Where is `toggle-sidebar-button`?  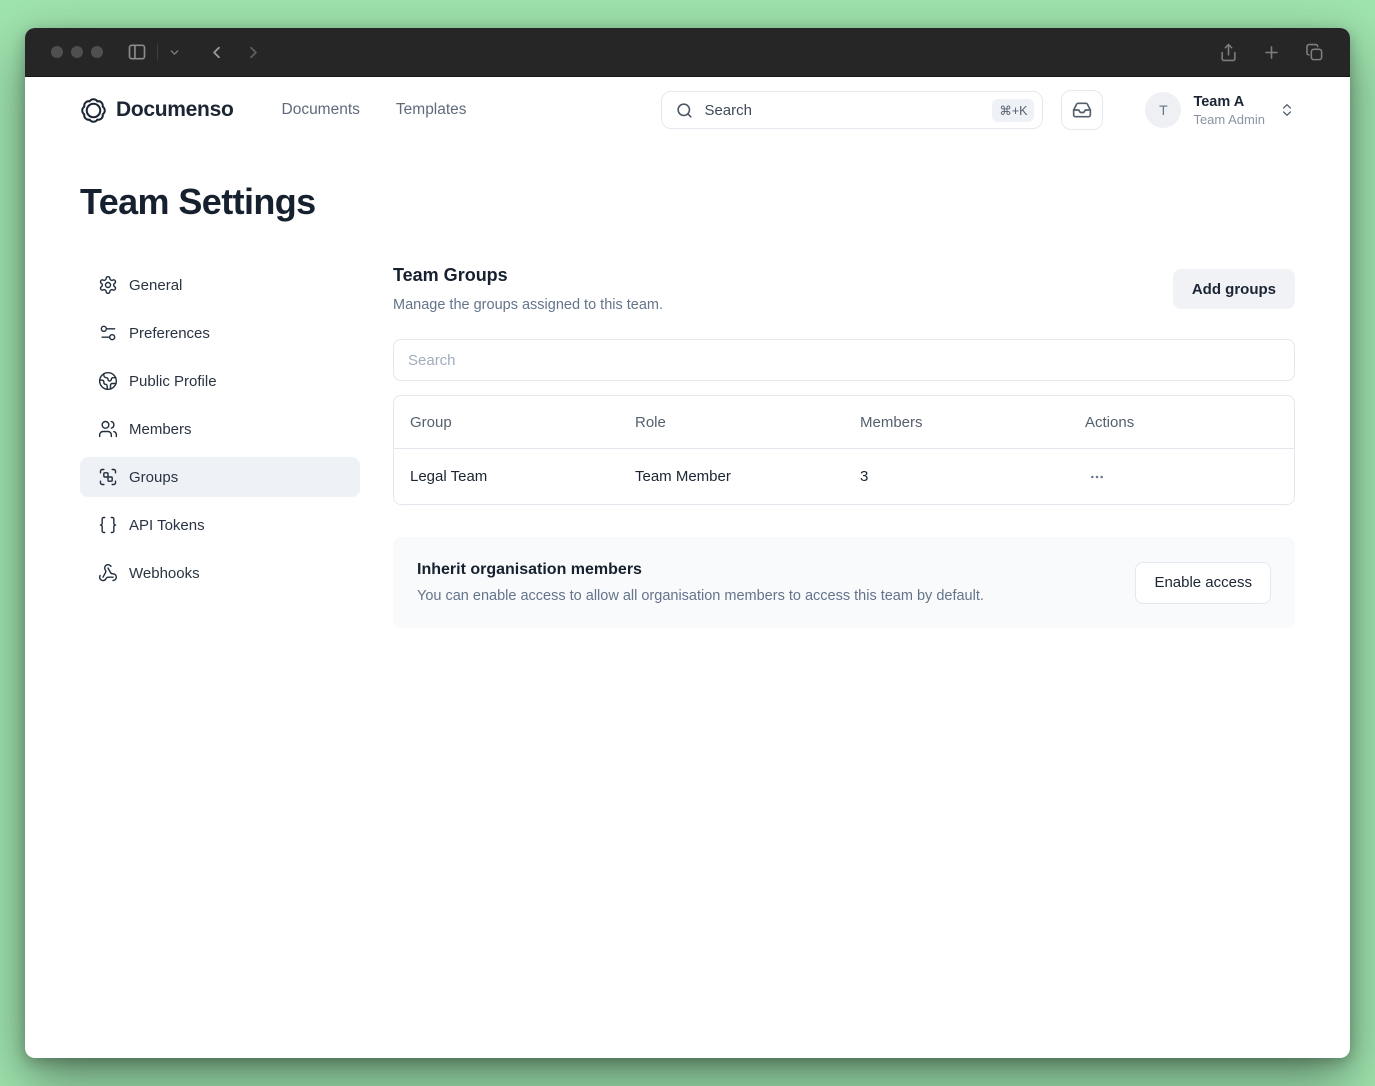 toggle-sidebar-button is located at coordinates (137, 52).